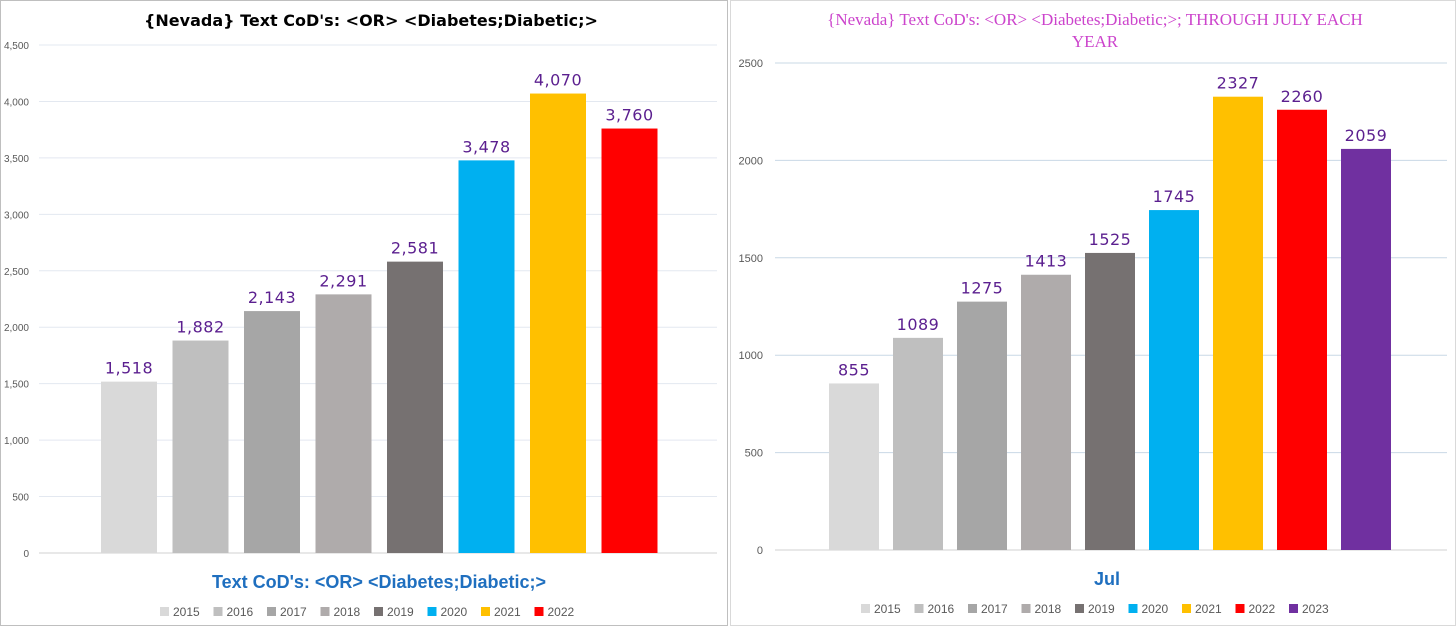 Image resolution: width=1456 pixels, height=628 pixels. I want to click on right-bar-2019, so click(1110, 401).